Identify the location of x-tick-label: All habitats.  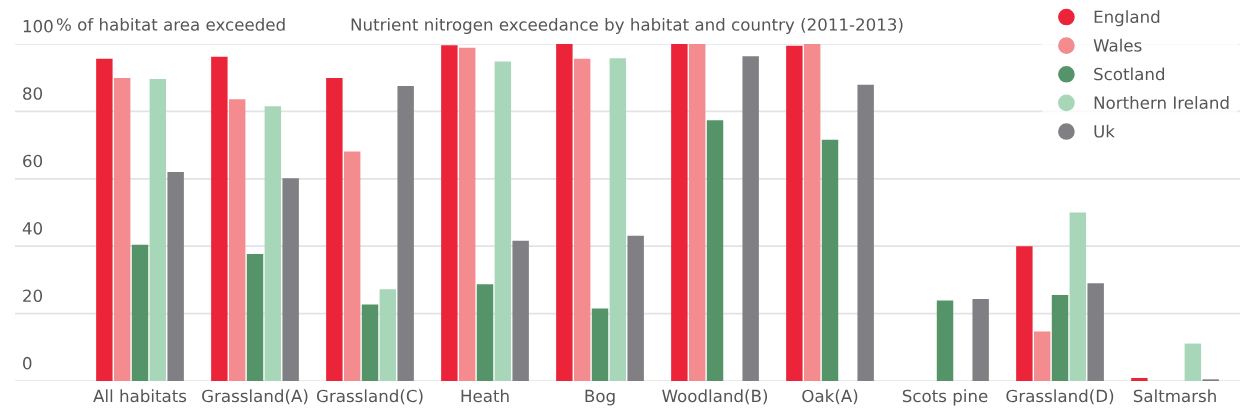
(140, 396).